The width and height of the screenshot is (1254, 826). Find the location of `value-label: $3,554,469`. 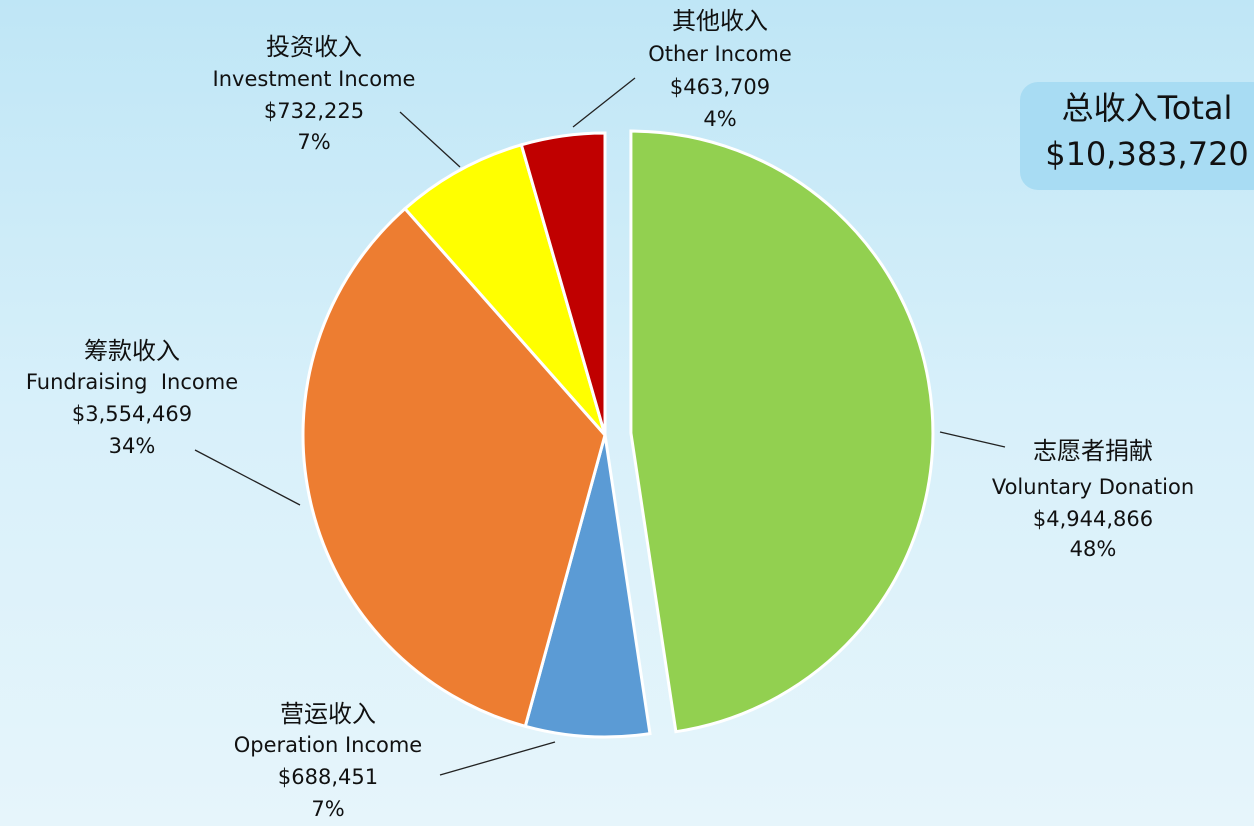

value-label: $3,554,469 is located at coordinates (132, 414).